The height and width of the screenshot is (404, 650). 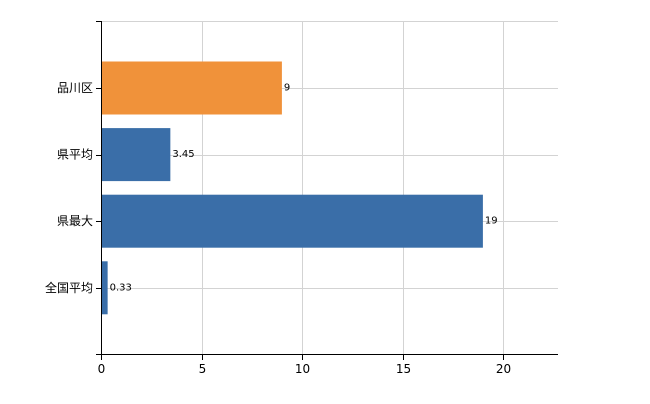 What do you see at coordinates (102, 369) in the screenshot?
I see `x-tick-label: 0` at bounding box center [102, 369].